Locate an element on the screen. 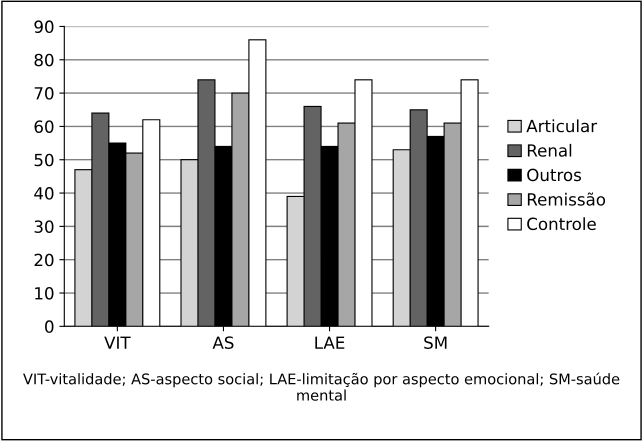  y-tick-label: 70 is located at coordinates (44, 93).